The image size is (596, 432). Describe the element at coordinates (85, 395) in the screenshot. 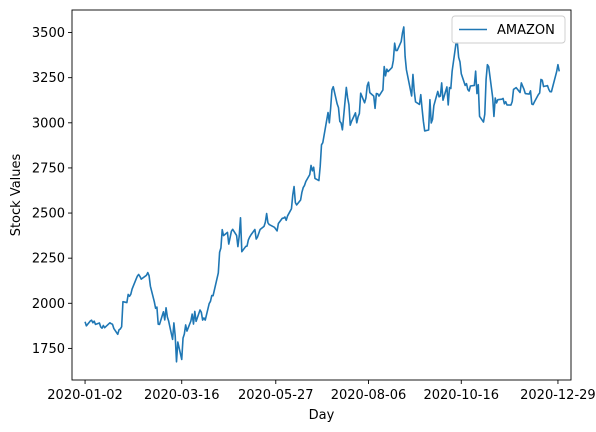

I see `x-tick-label: 2020-01-02` at that location.